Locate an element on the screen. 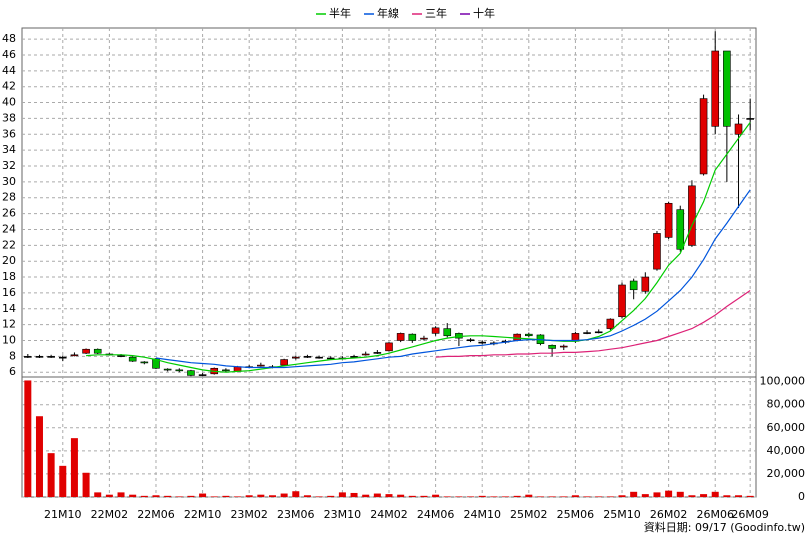 This screenshot has height=540, width=808. x-tick-label: 25M02 is located at coordinates (529, 514).